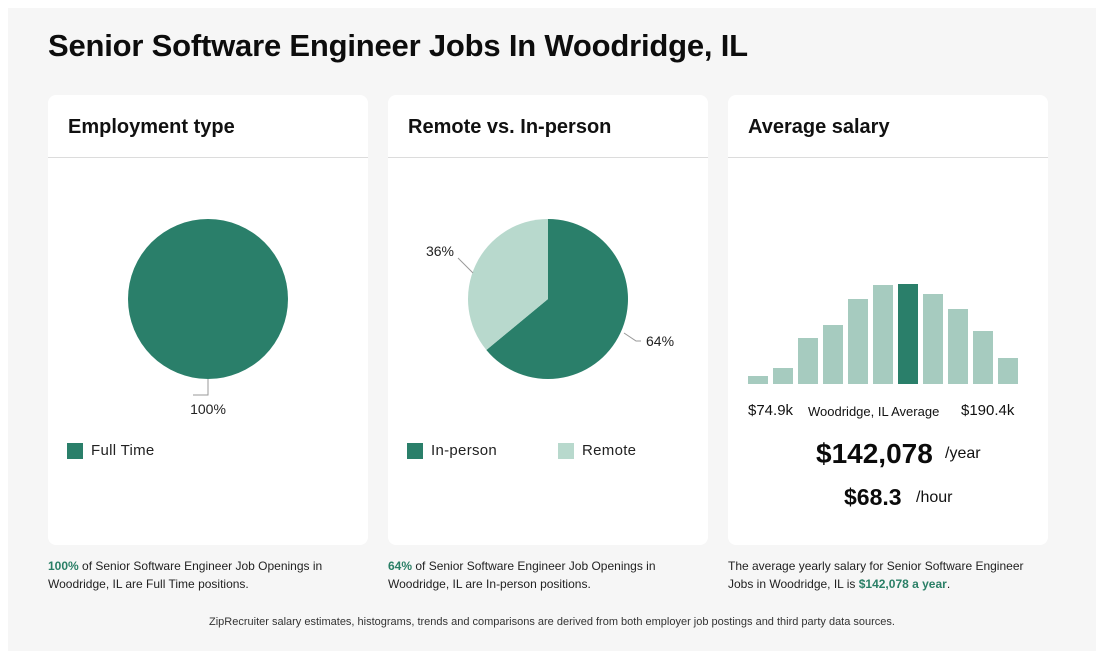  I want to click on salary-caption-end: ., so click(948, 584).